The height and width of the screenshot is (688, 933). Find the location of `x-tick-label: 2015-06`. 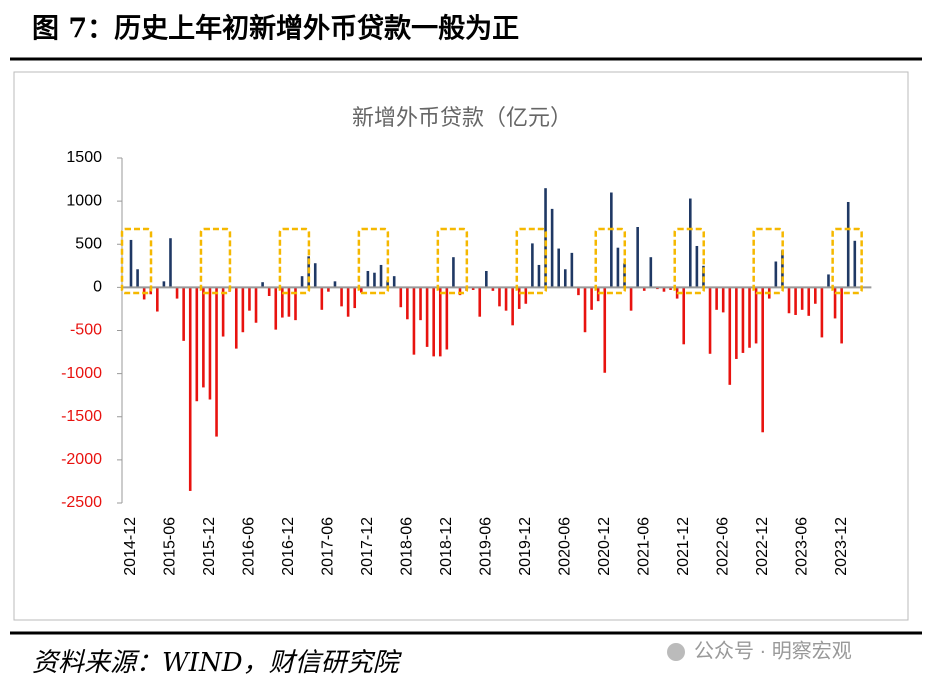

x-tick-label: 2015-06 is located at coordinates (170, 546).